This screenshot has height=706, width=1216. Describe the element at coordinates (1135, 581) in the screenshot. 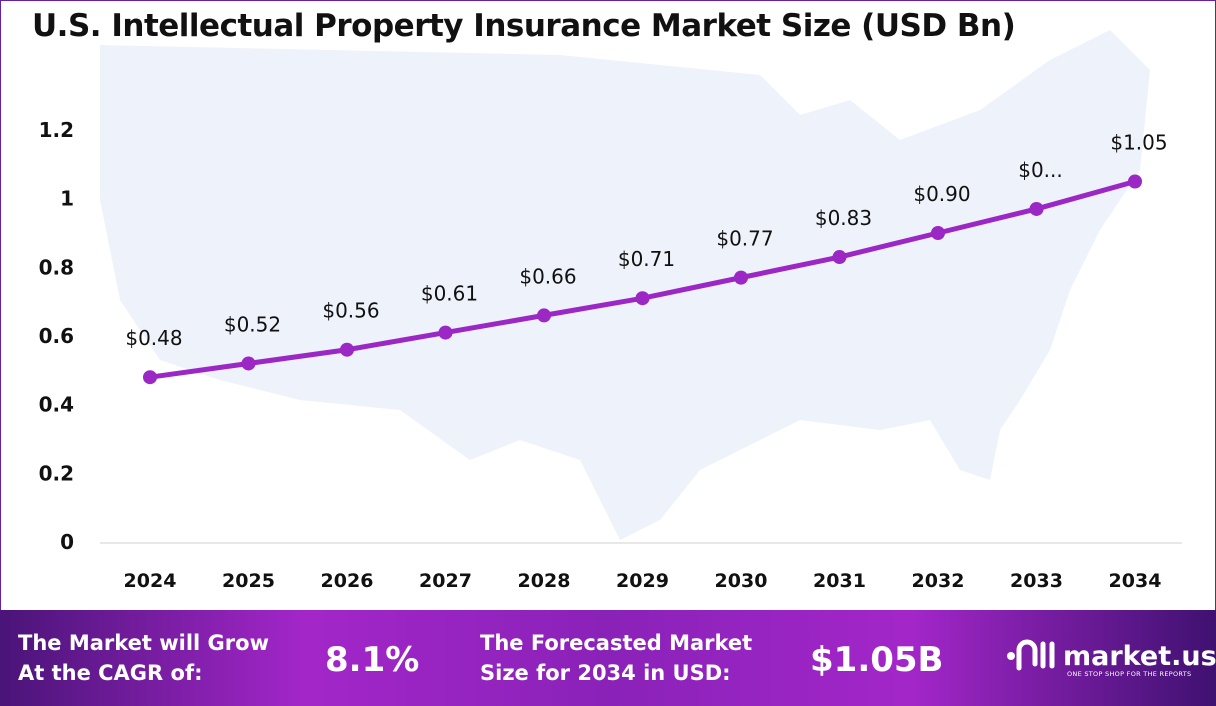

I see `x-tick-label: 2034` at that location.